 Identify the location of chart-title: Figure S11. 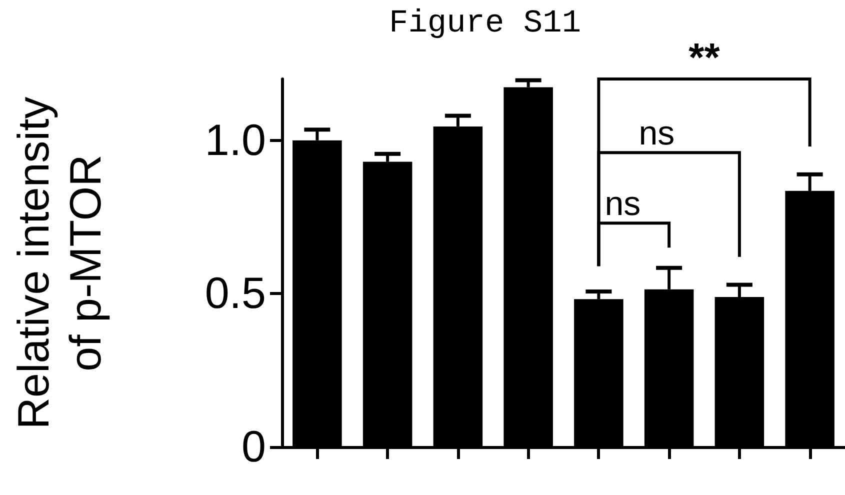
(485, 23).